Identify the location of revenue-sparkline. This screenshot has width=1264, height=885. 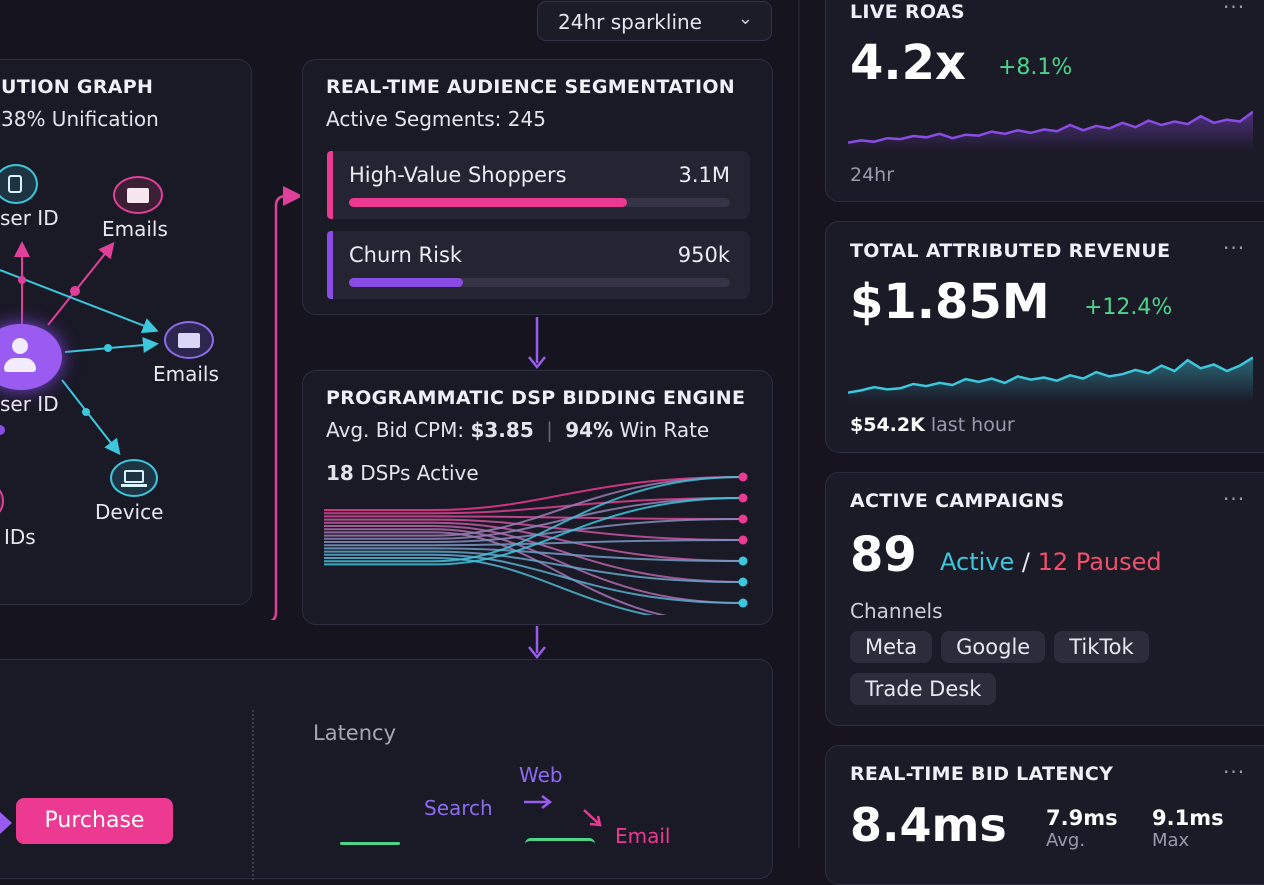
(1050, 379).